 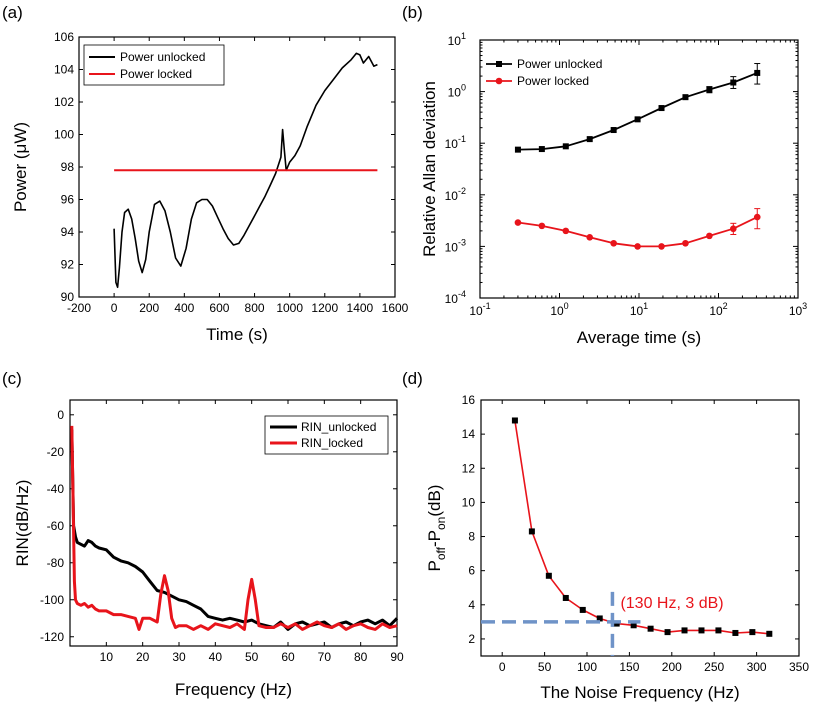 What do you see at coordinates (499, 81) in the screenshot?
I see `chart-b-legend-marker` at bounding box center [499, 81].